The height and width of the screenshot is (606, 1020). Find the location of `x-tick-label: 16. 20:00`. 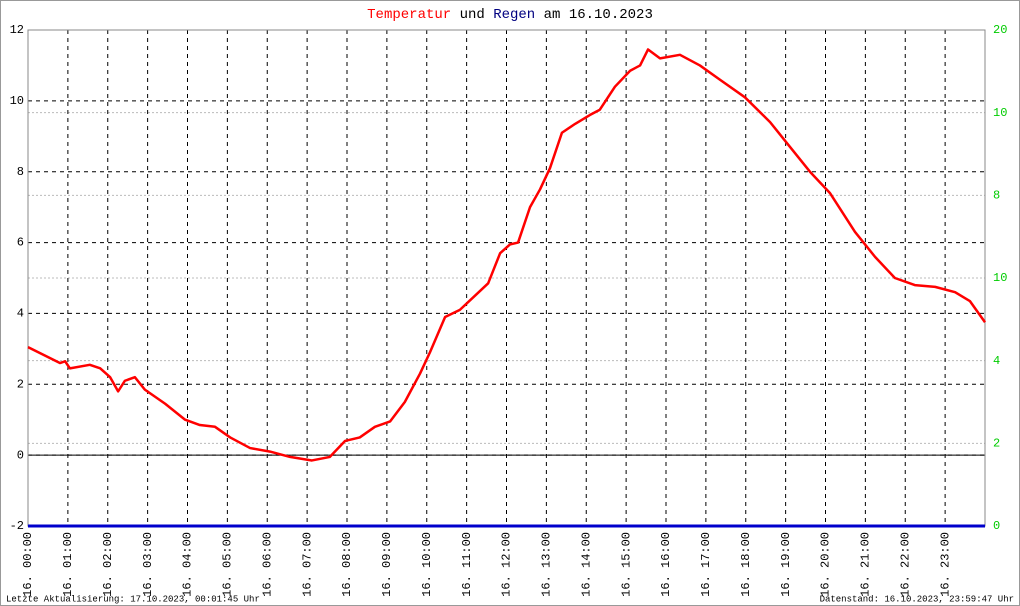

x-tick-label: 16. 20:00 is located at coordinates (826, 564).